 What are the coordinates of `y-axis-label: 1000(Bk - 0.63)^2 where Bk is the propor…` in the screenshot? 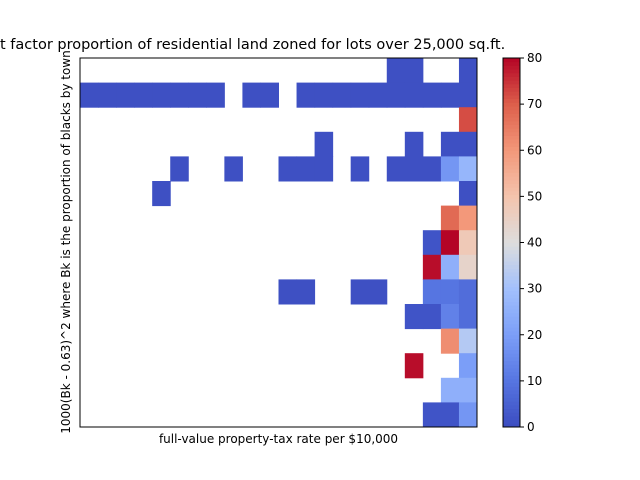 It's located at (66, 241).